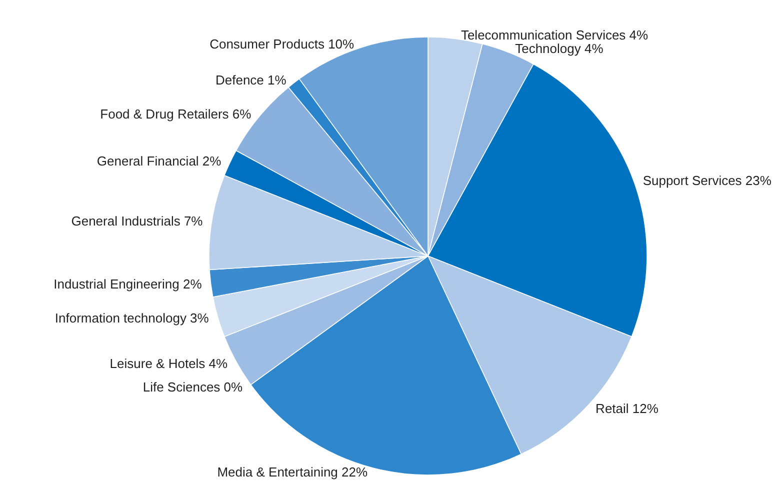 The image size is (784, 503). What do you see at coordinates (627, 408) in the screenshot?
I see `slice-label: Retail 12%` at bounding box center [627, 408].